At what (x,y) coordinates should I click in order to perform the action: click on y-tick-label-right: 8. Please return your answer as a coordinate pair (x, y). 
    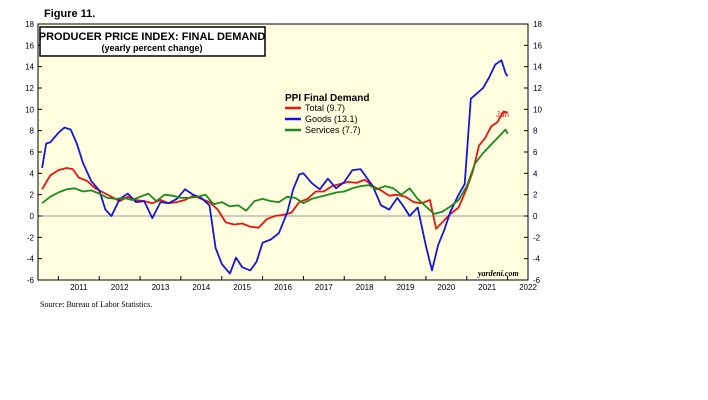
    Looking at the image, I should click on (535, 131).